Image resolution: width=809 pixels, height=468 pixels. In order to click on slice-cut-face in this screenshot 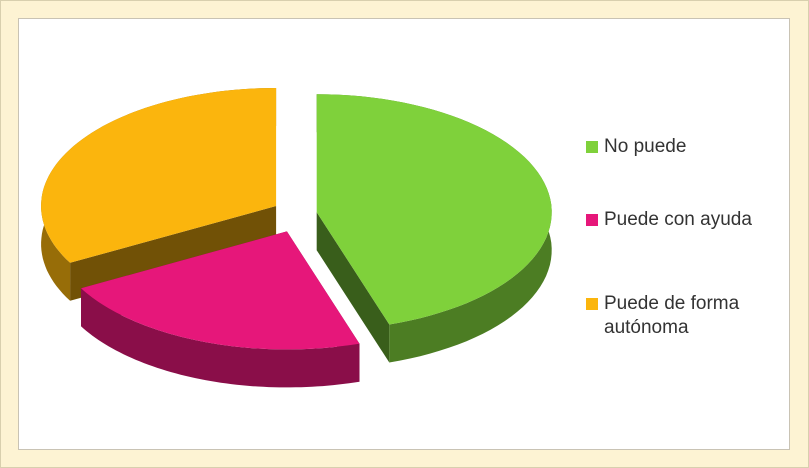, I will do `click(353, 287)`.